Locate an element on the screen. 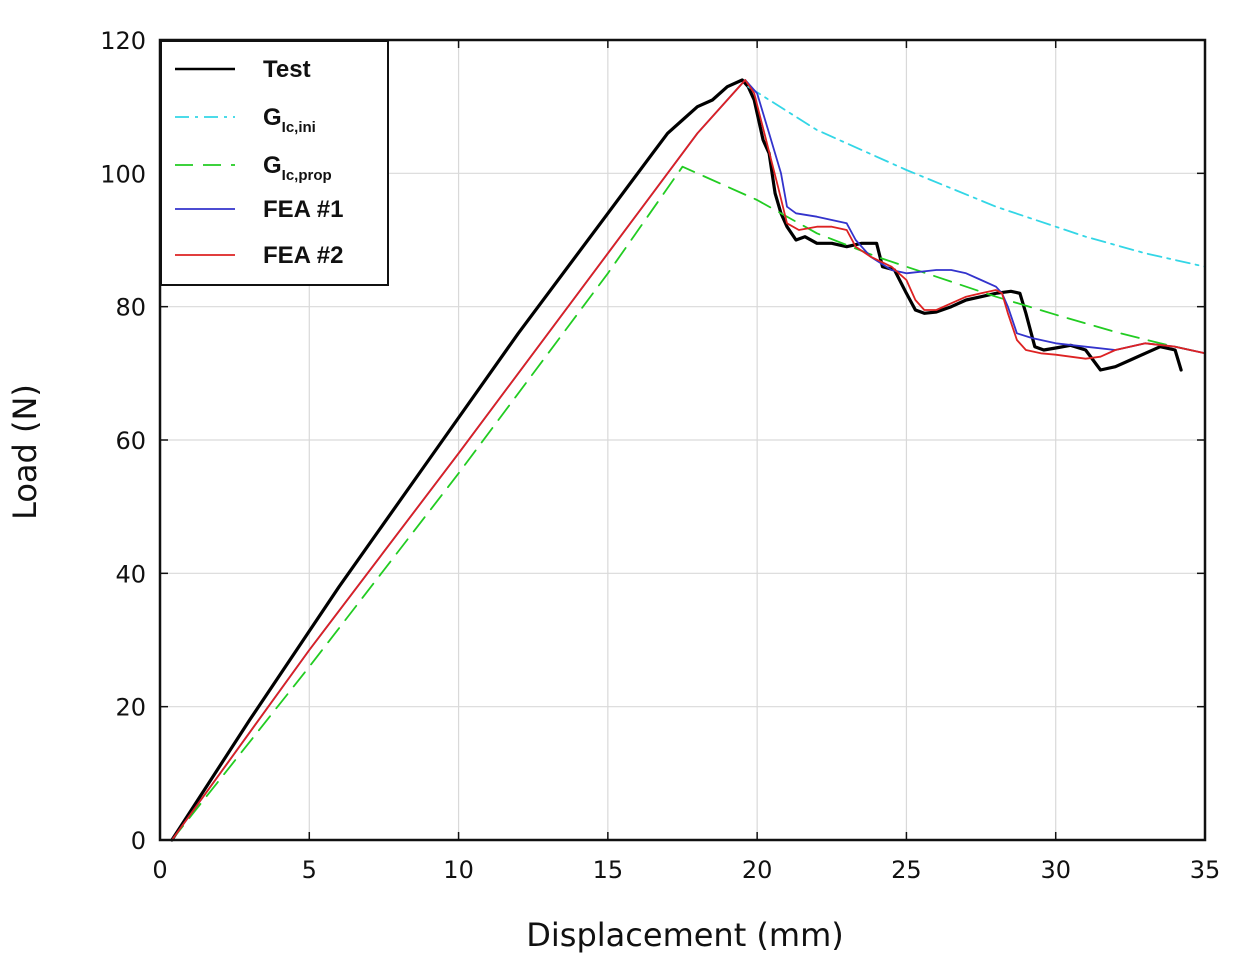 This screenshot has width=1260, height=956. x-tick-label: 35 is located at coordinates (1205, 870).